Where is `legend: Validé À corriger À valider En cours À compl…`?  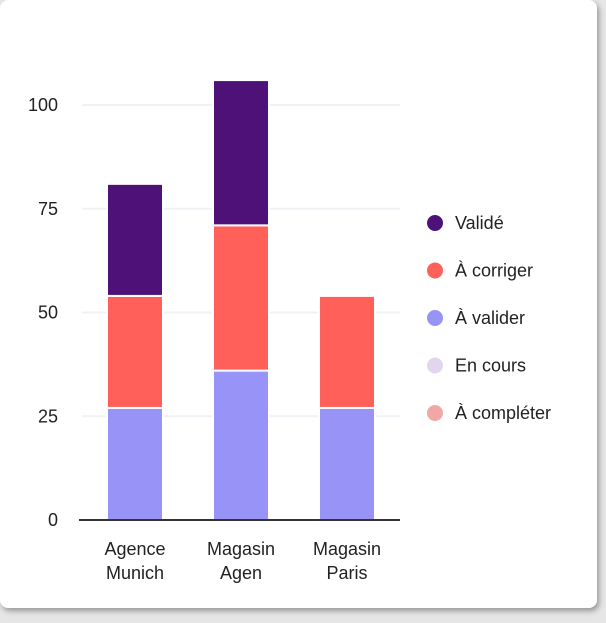
legend: Validé À corriger À valider En cours À compl… is located at coordinates (489, 318).